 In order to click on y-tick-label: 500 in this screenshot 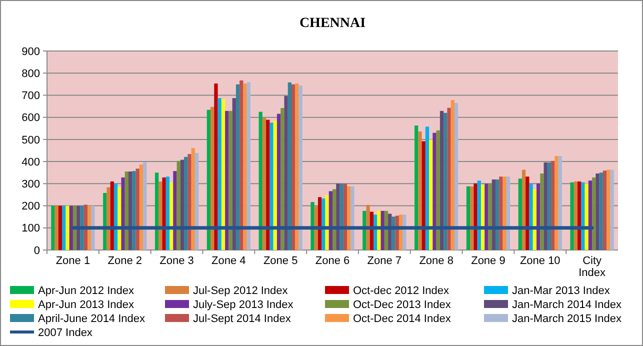, I will do `click(31, 140)`.